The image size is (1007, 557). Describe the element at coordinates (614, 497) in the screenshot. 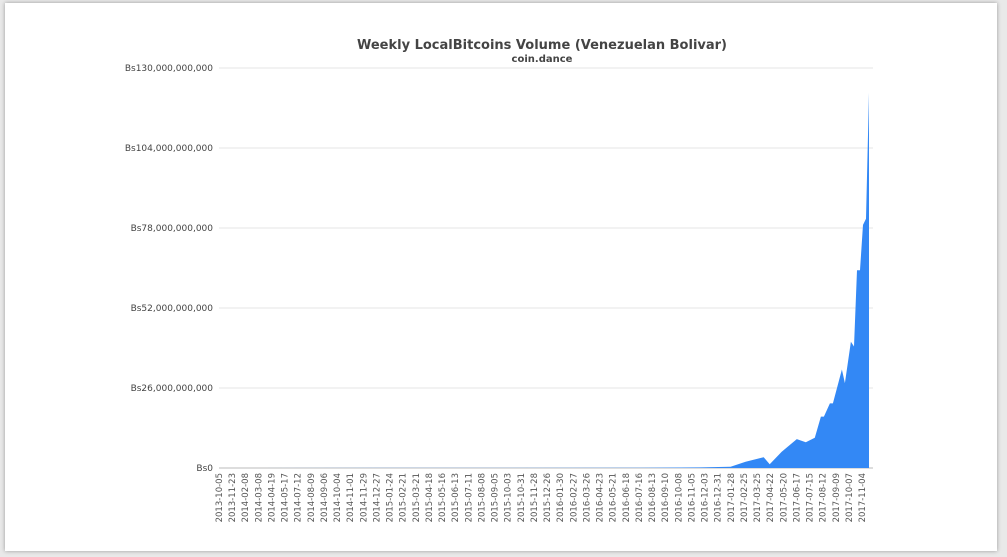

I see `x-tick-label: 2016-05-21` at that location.